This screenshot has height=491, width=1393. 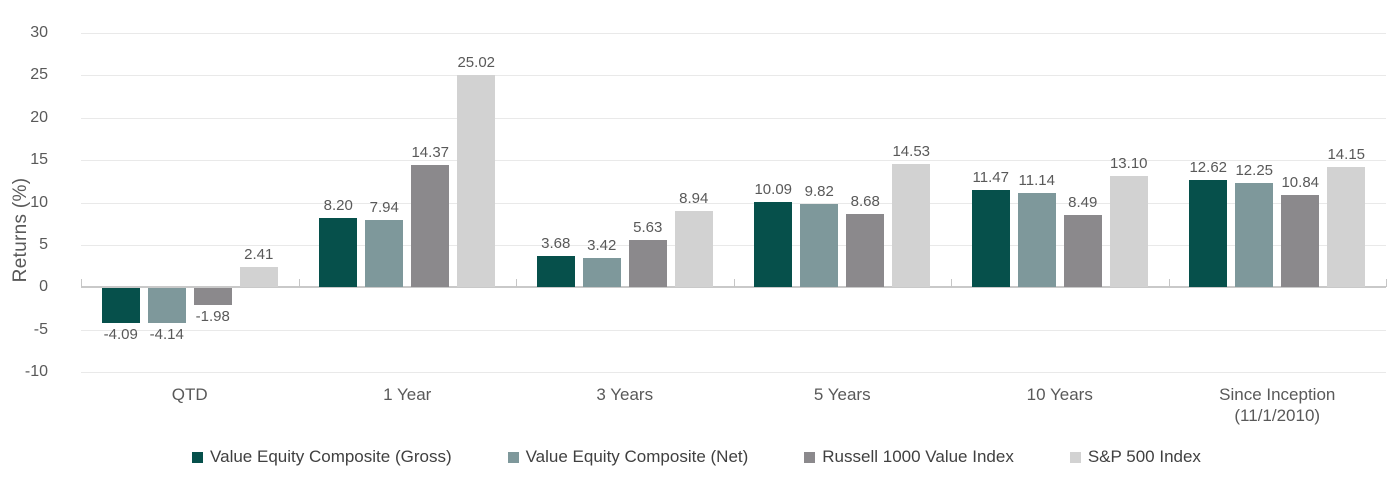 What do you see at coordinates (1277, 405) in the screenshot?
I see `category-label: Since Inception (11/1/2010)` at bounding box center [1277, 405].